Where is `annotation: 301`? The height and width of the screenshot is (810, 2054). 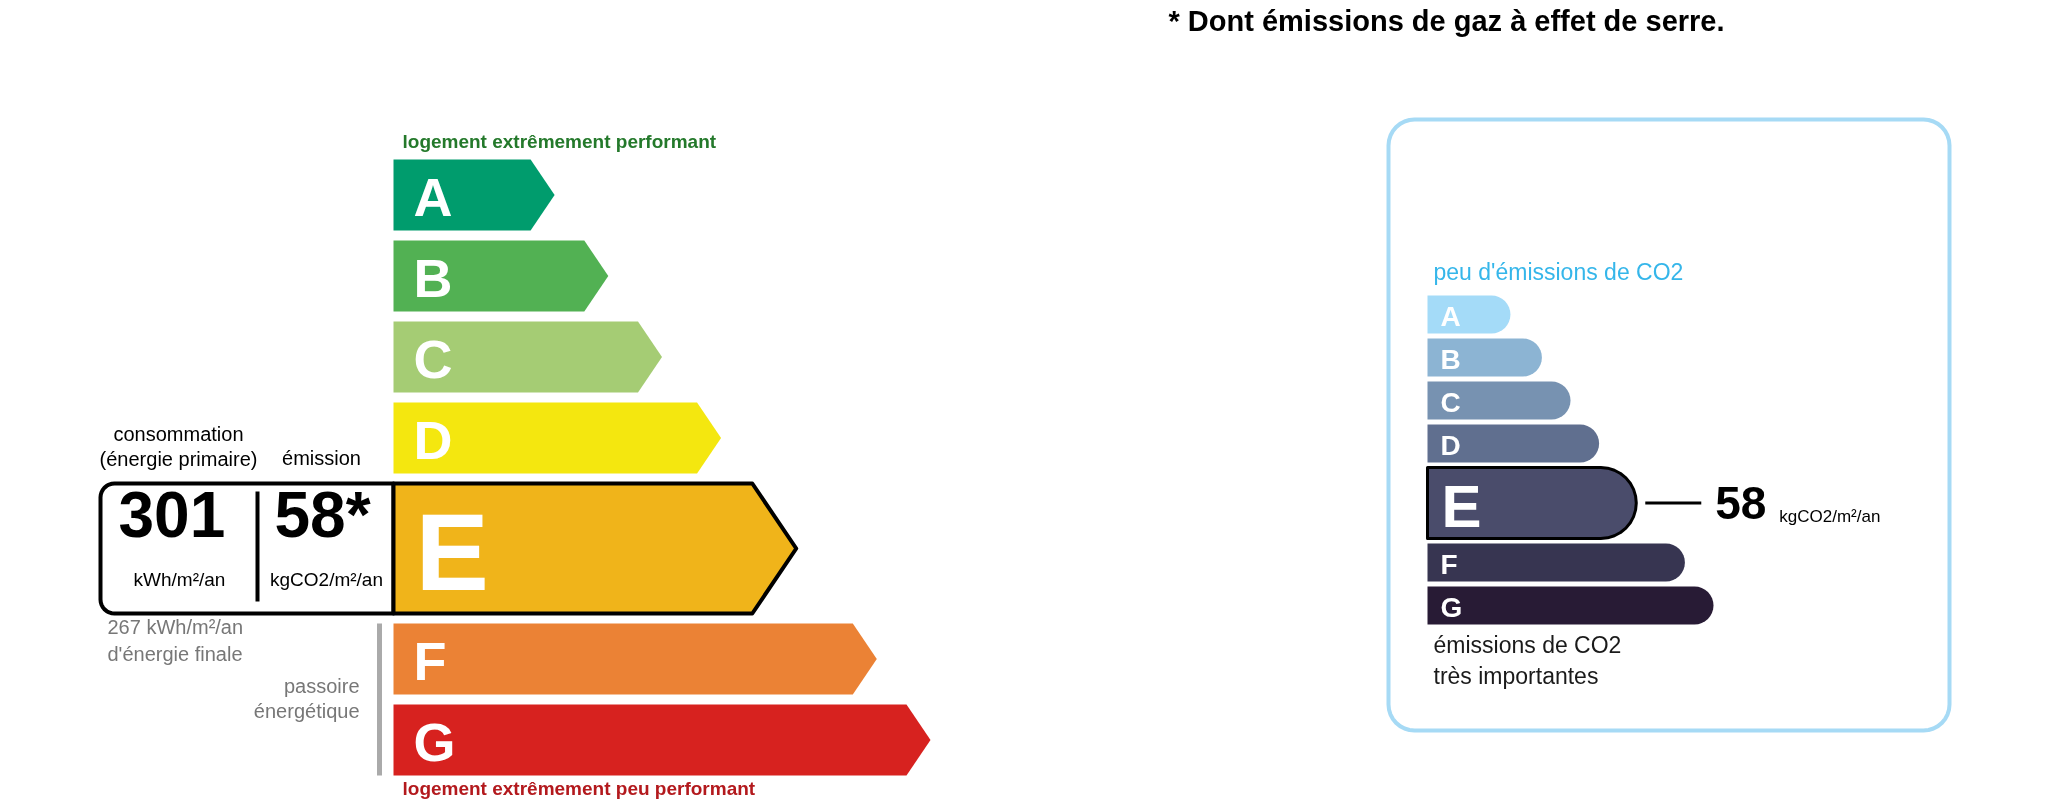 annotation: 301 is located at coordinates (172, 515).